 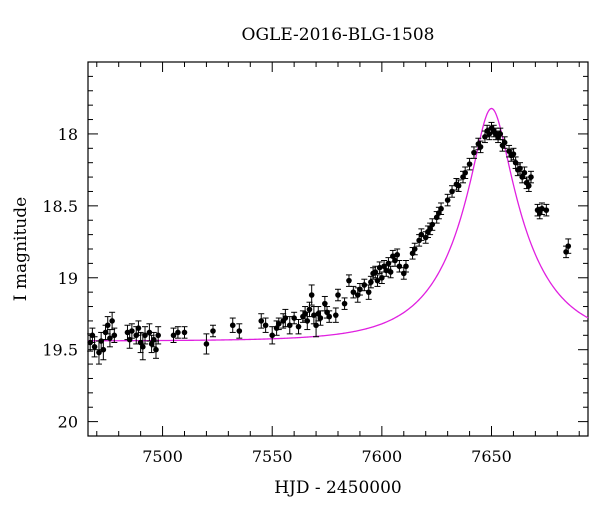 I want to click on x-tick-labels: 7500 7550 7600 7650, so click(x=327, y=456).